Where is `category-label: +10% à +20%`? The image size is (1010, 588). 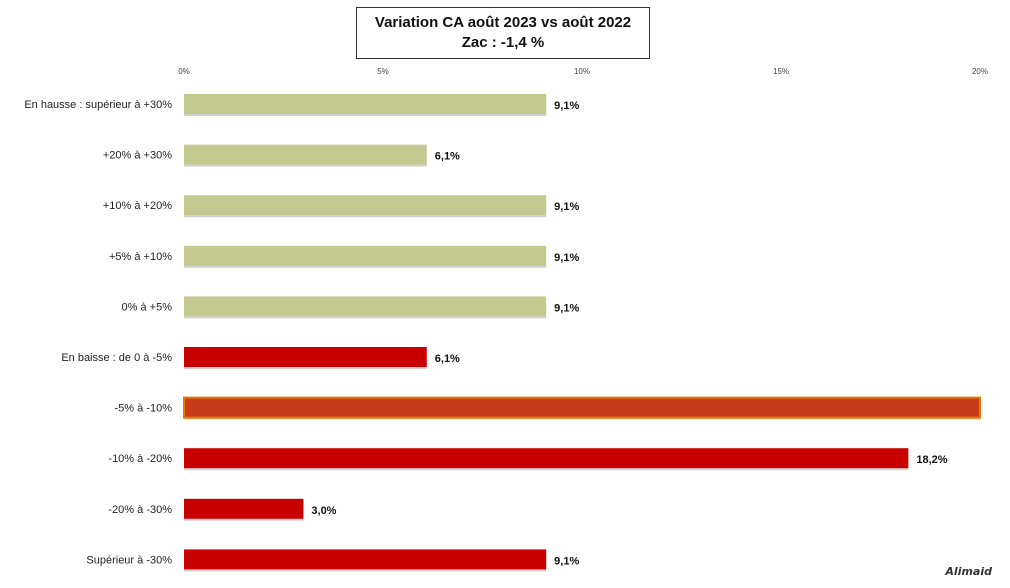 category-label: +10% à +20% is located at coordinates (137, 206).